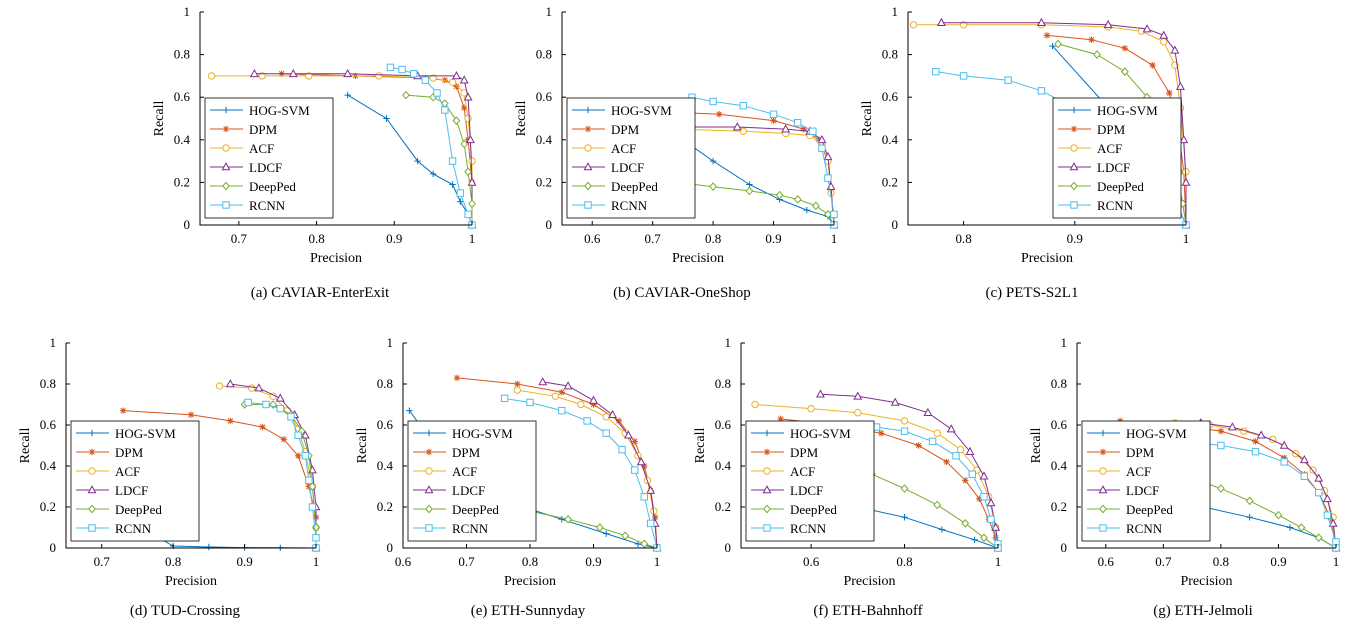 The image size is (1364, 631). What do you see at coordinates (1109, 148) in the screenshot?
I see `legend-label: ACF` at bounding box center [1109, 148].